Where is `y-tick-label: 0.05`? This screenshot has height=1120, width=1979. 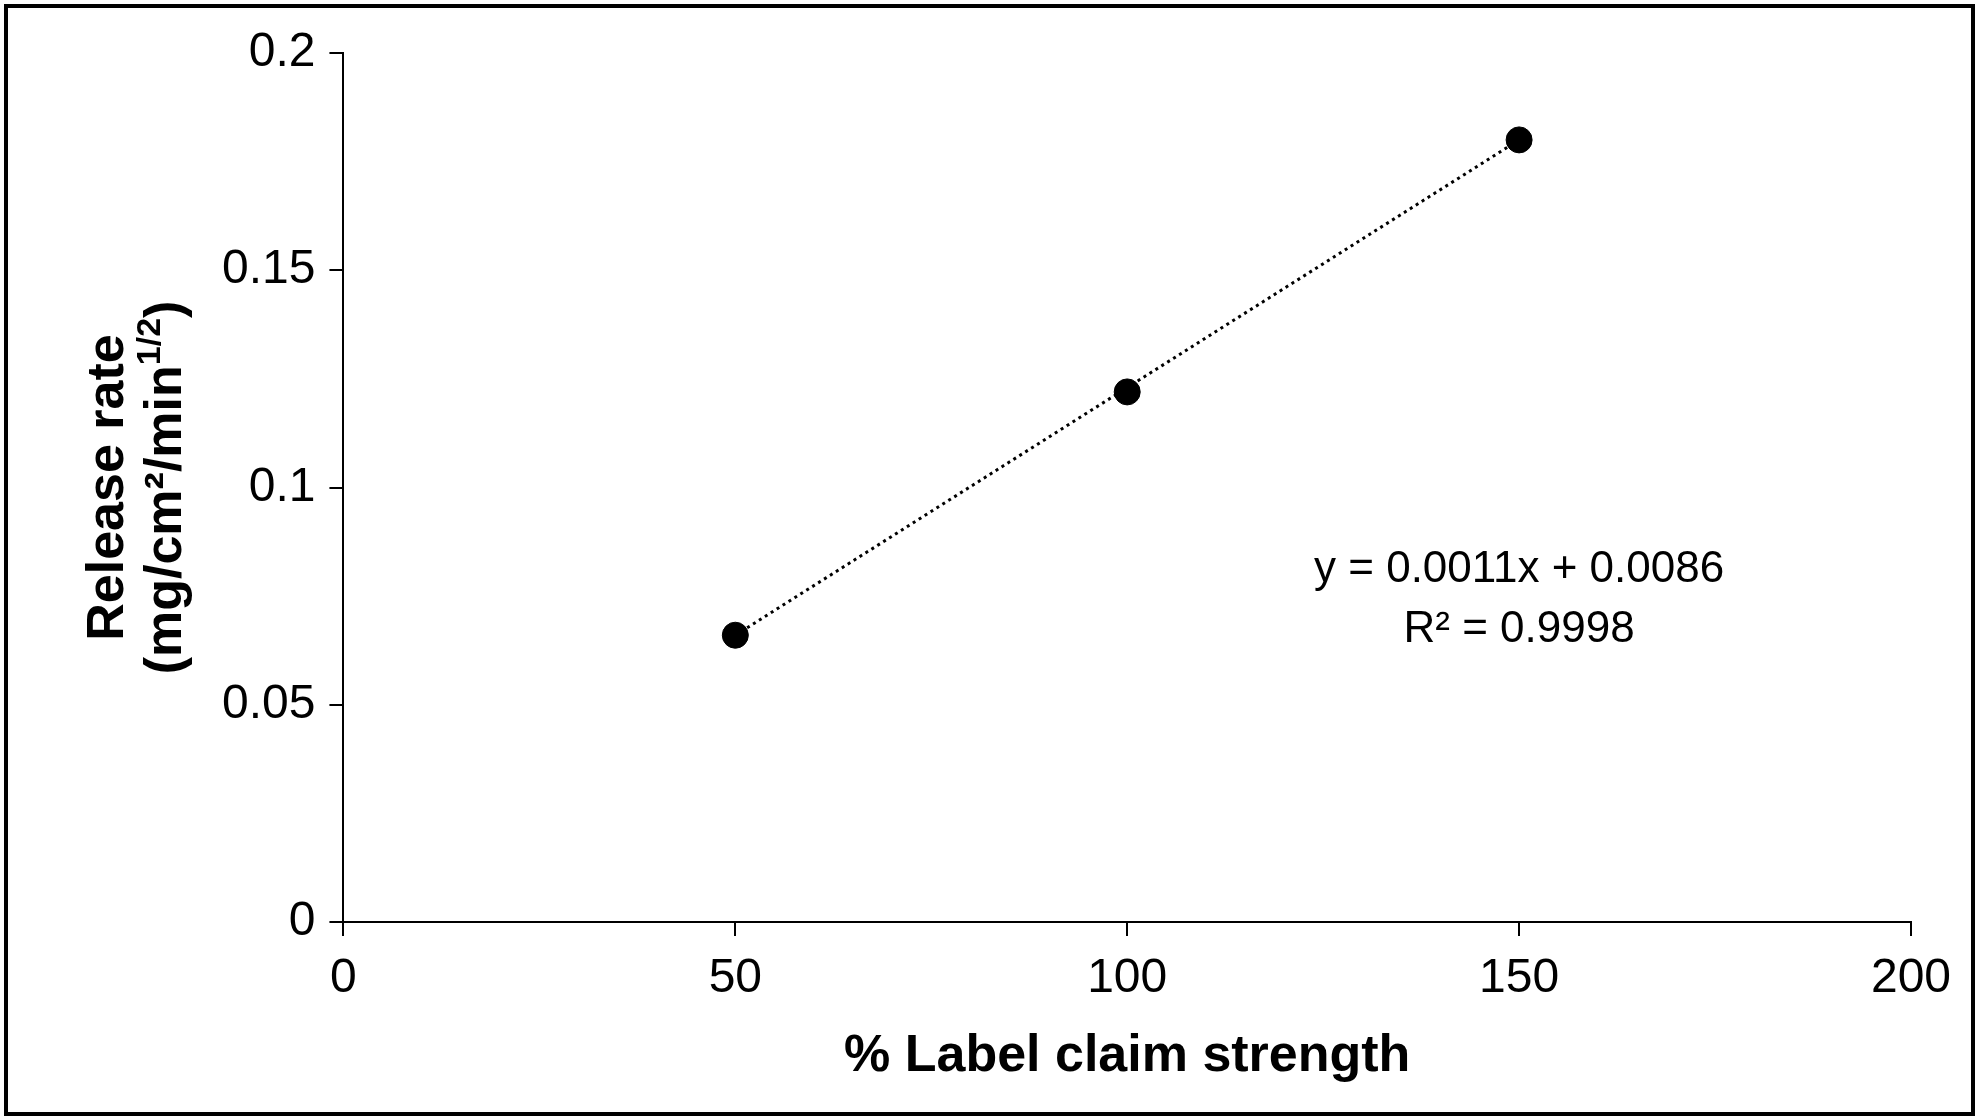
y-tick-label: 0.05 is located at coordinates (269, 701).